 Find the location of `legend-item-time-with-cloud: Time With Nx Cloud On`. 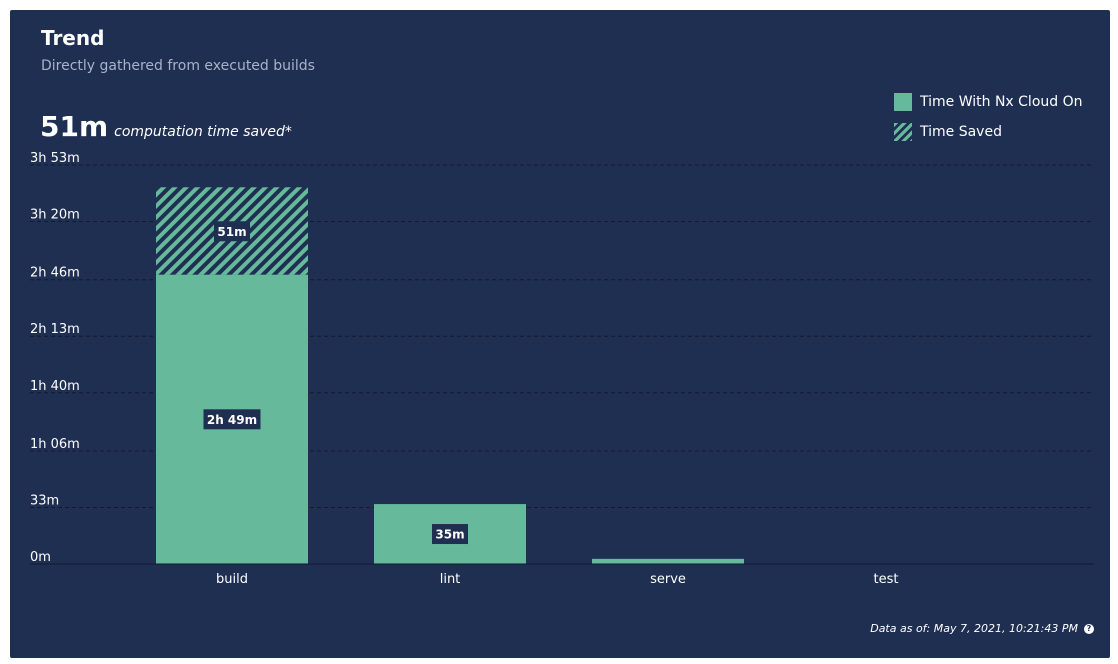

legend-item-time-with-cloud: Time With Nx Cloud On is located at coordinates (988, 102).